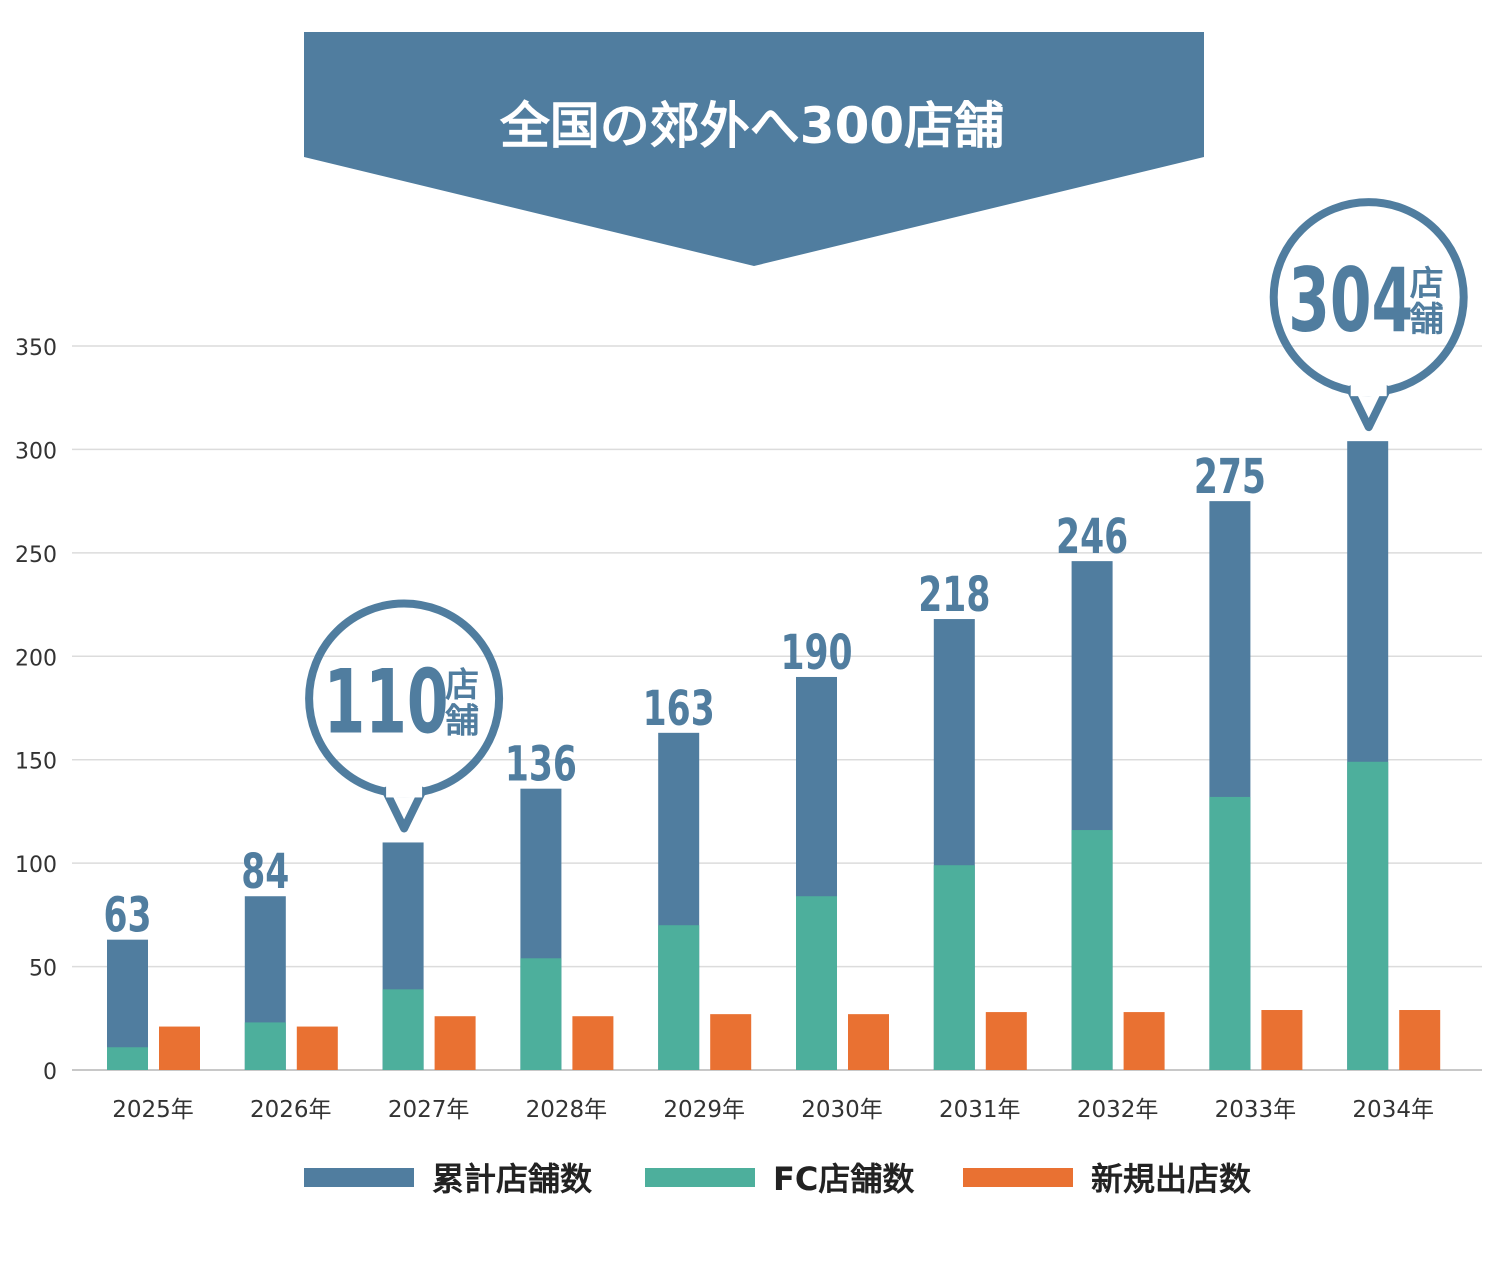 The width and height of the screenshot is (1500, 1268). I want to click on chart-title: 全国の郊外へ300店舗, so click(751, 126).